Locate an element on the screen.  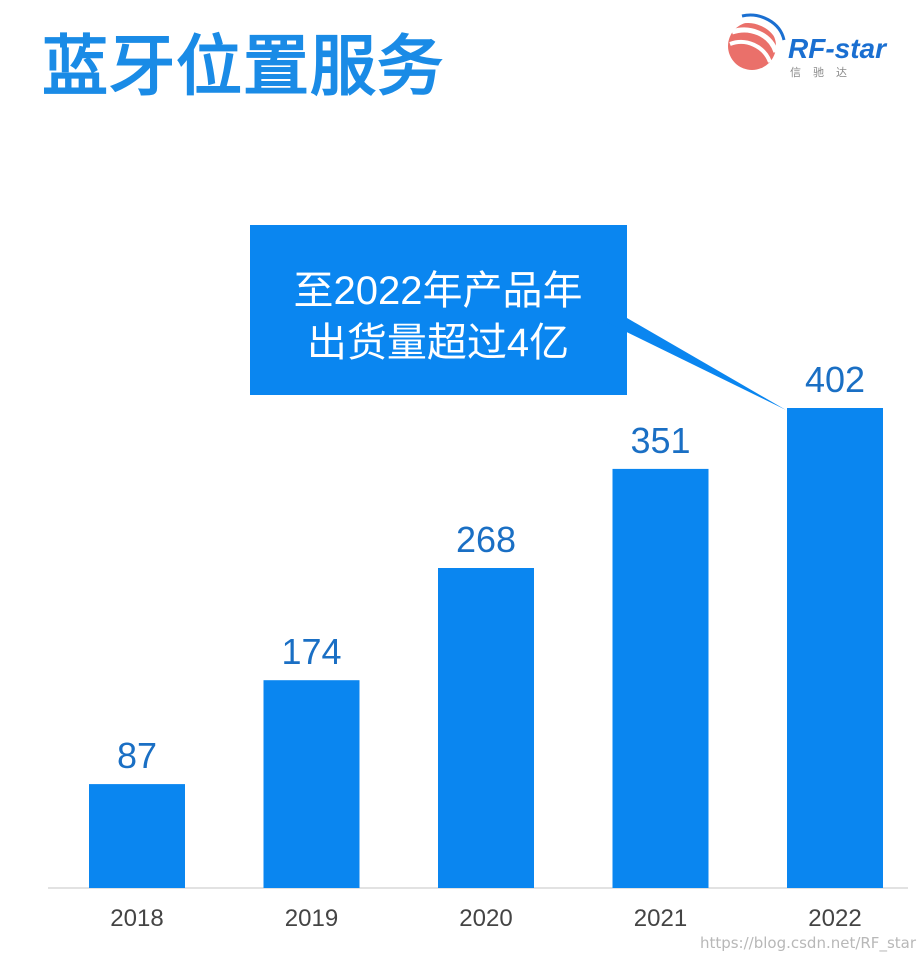
x-tick-label-2020: 2020 is located at coordinates (485, 918).